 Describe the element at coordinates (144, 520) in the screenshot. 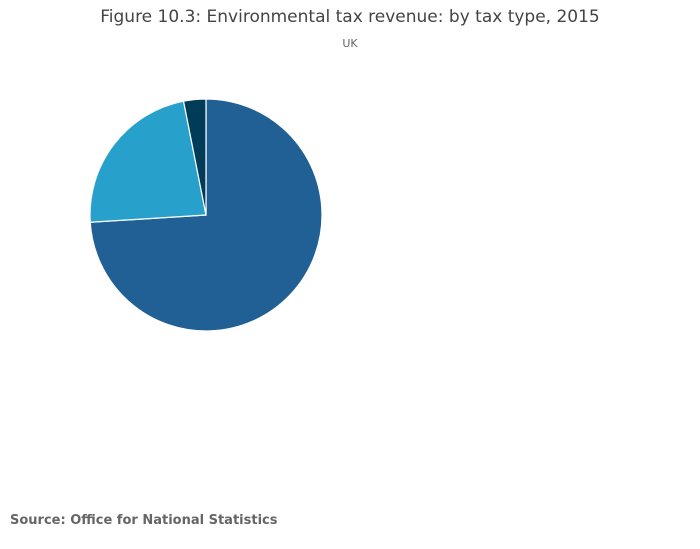

I see `source-note: Source: Office for National Statistics` at that location.